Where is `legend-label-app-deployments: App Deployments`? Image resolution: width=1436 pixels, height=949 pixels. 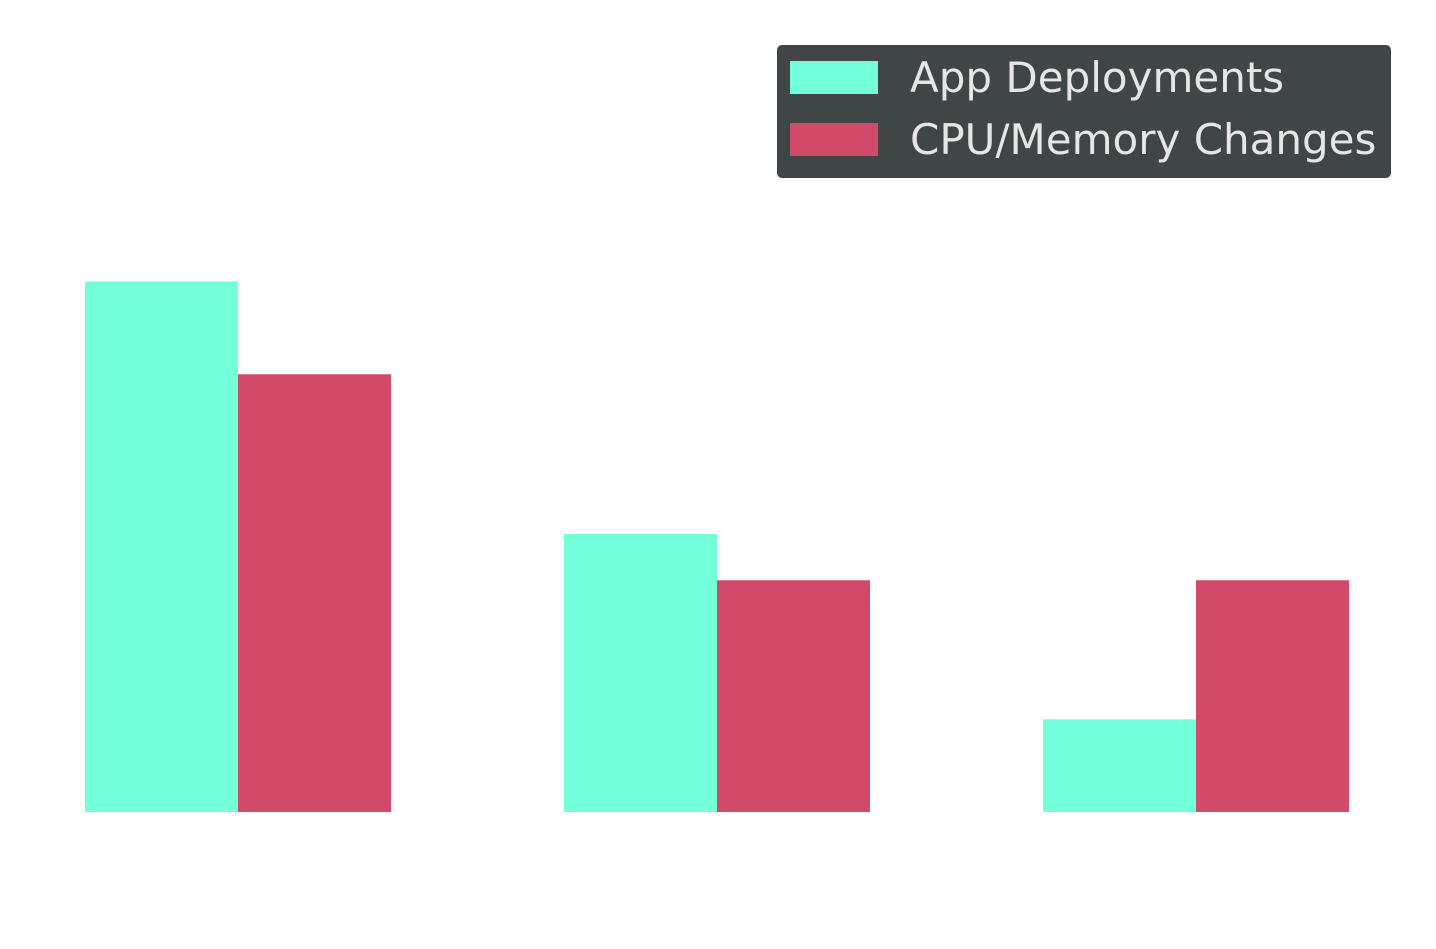
legend-label-app-deployments: App Deployments is located at coordinates (1097, 77).